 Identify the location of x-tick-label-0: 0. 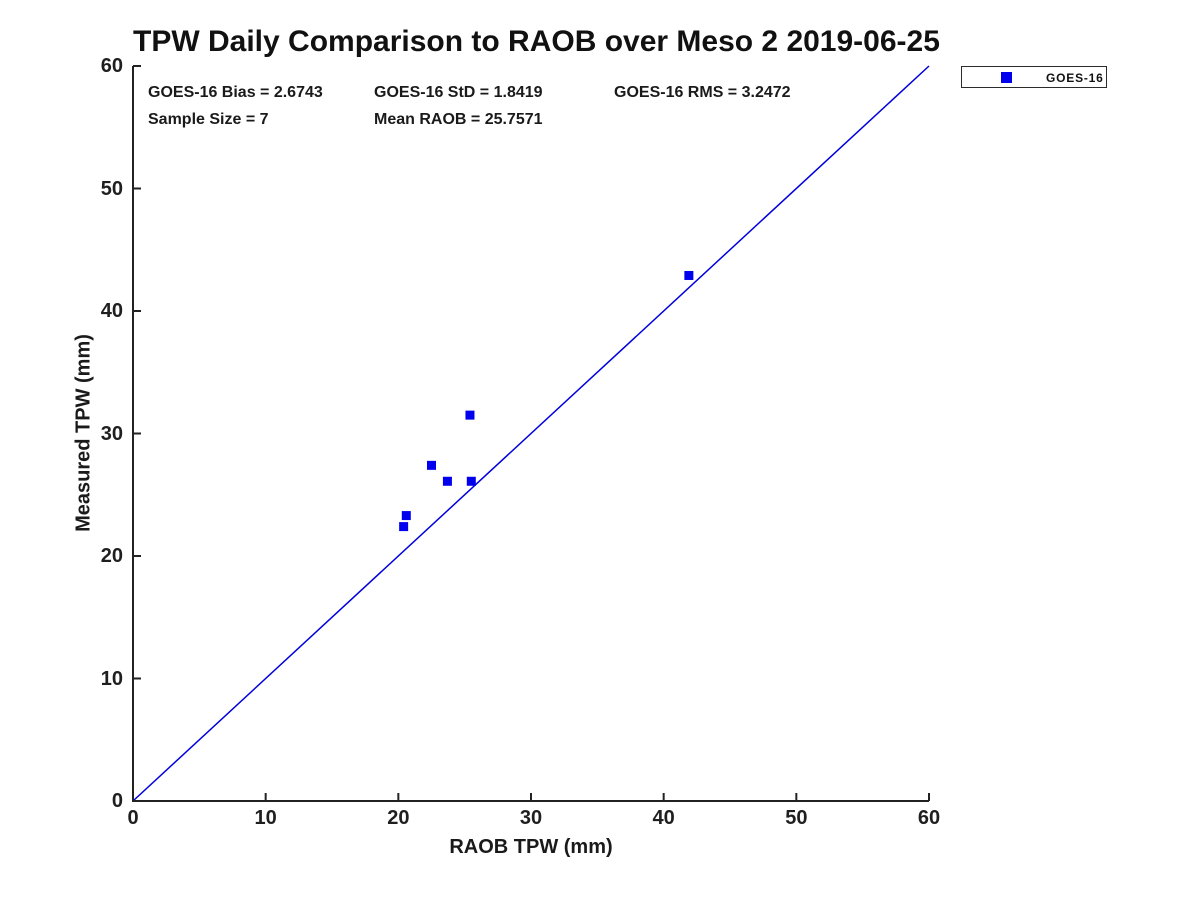
(133, 818).